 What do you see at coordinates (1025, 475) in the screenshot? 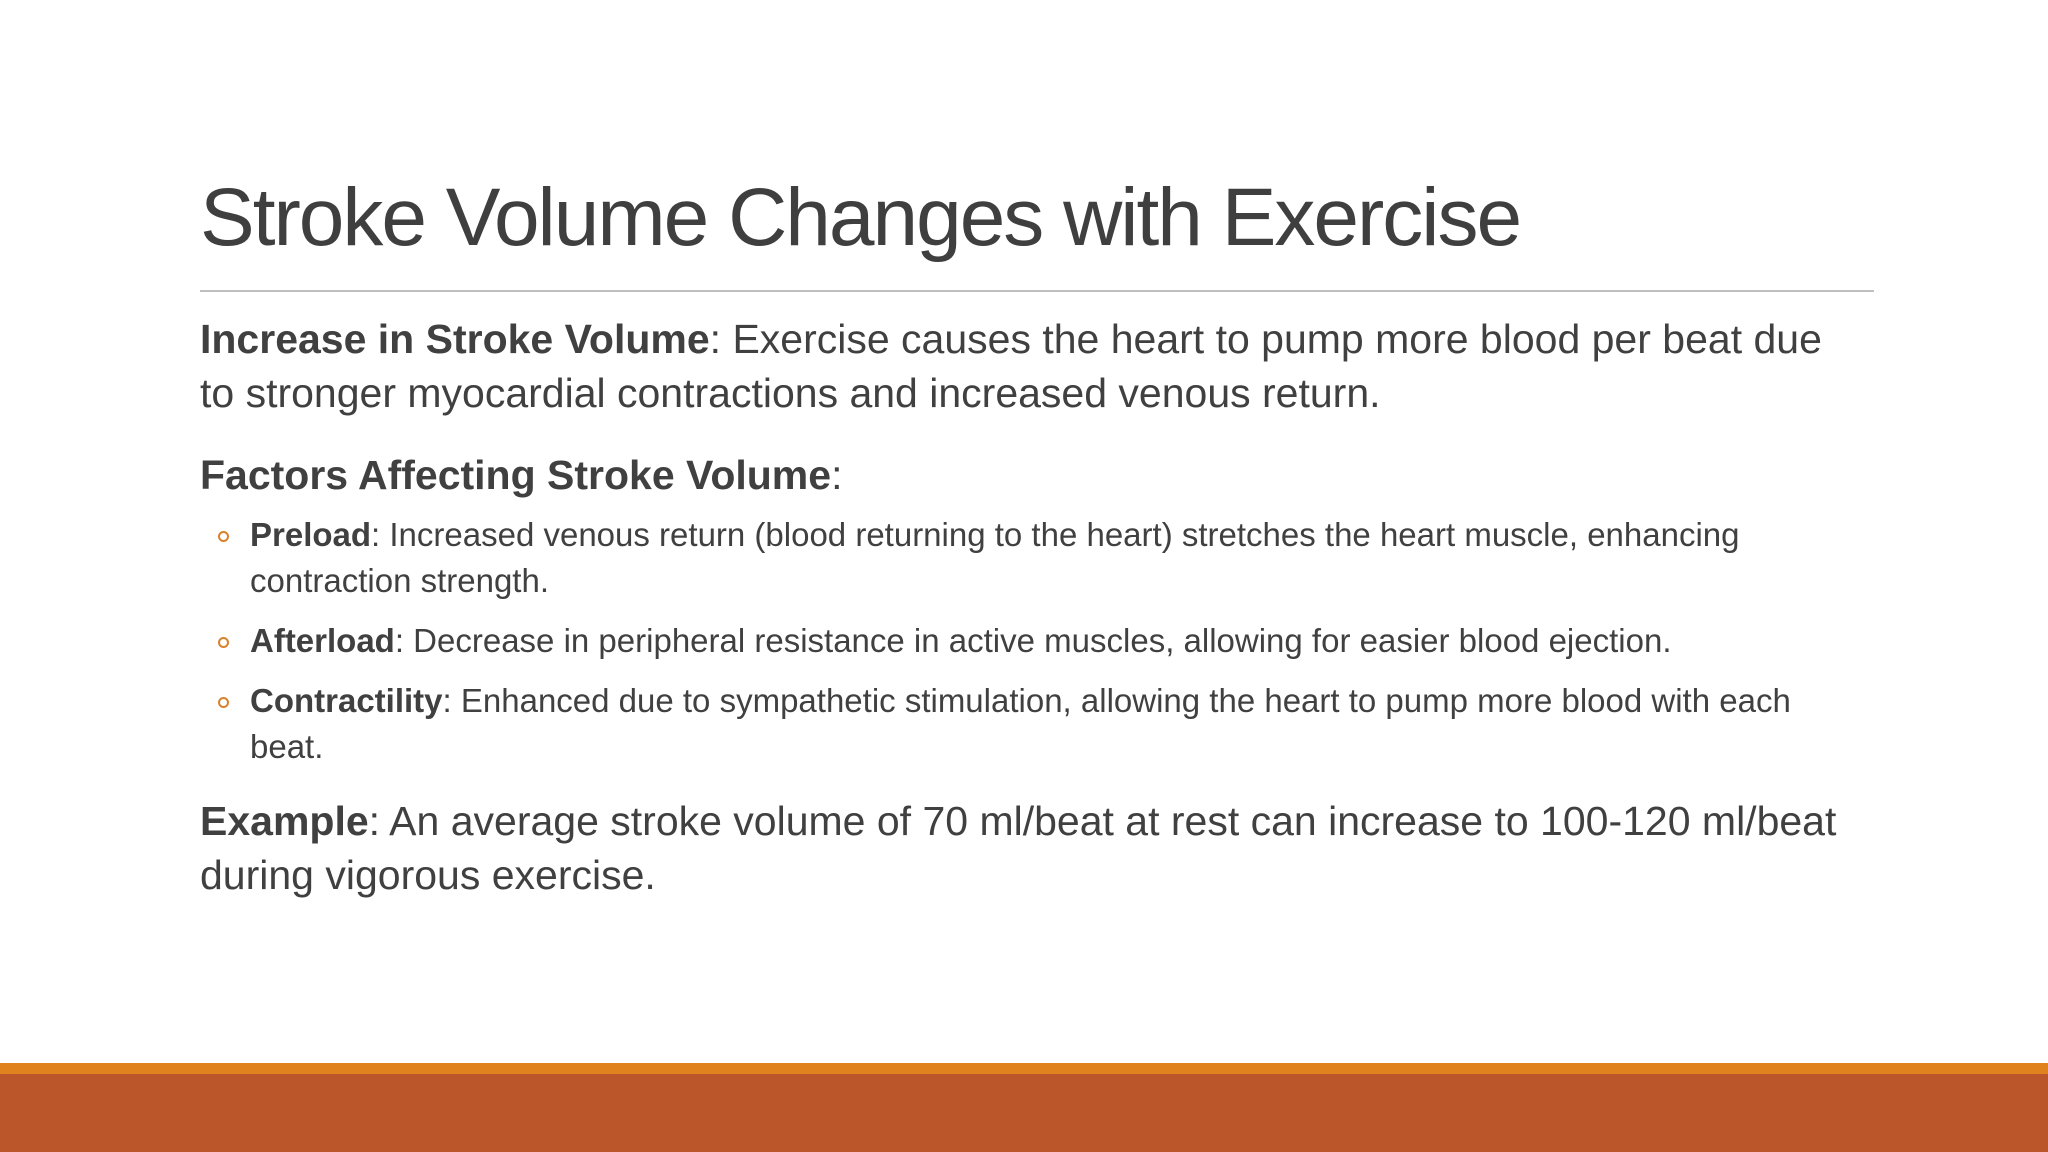
I see `paragraph: Factors Affecting Stroke Volume:` at bounding box center [1025, 475].